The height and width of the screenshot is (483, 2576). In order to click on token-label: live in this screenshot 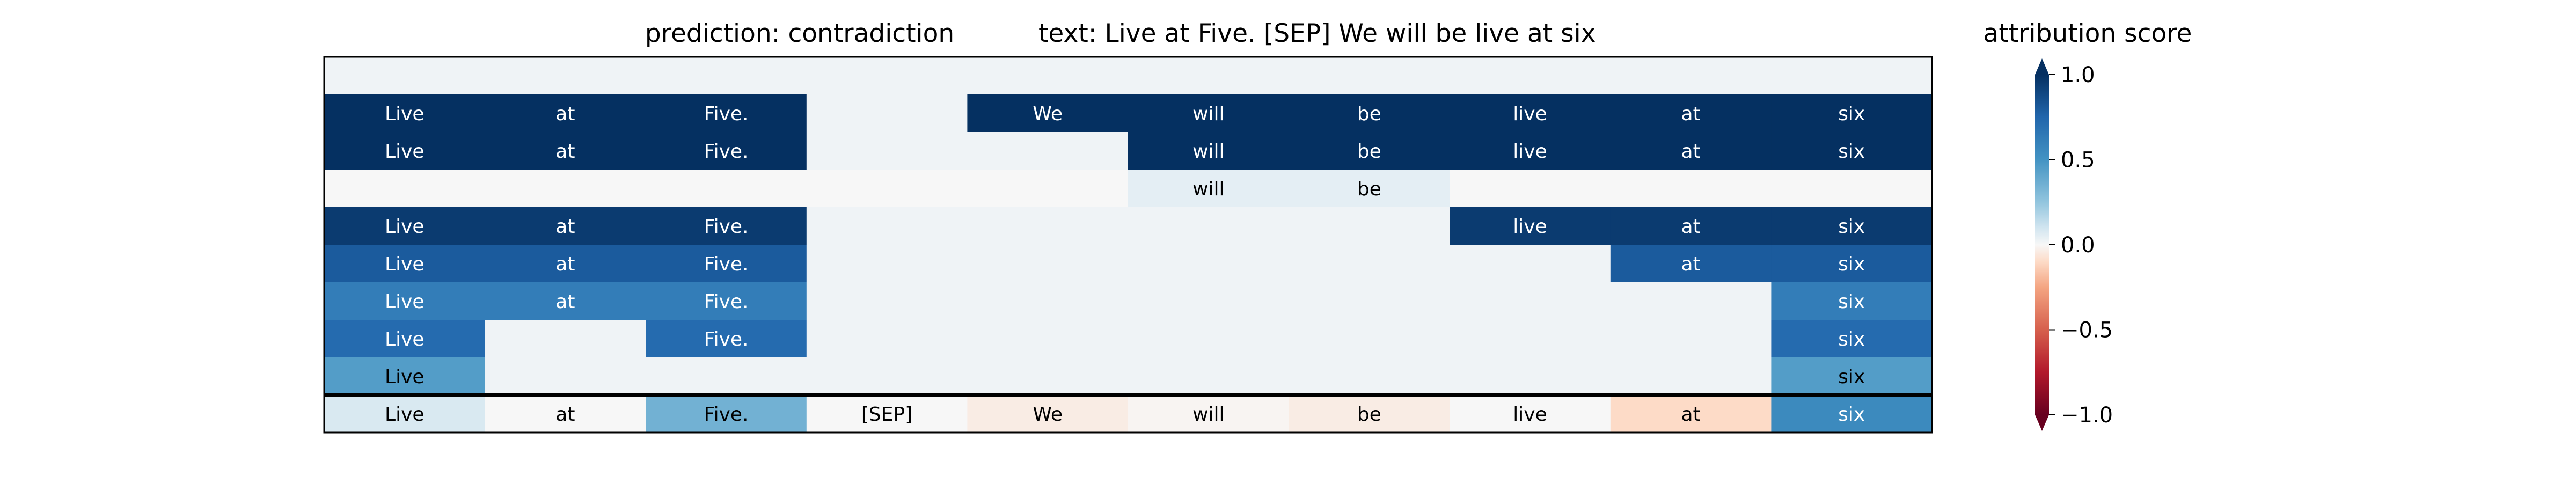, I will do `click(1530, 227)`.